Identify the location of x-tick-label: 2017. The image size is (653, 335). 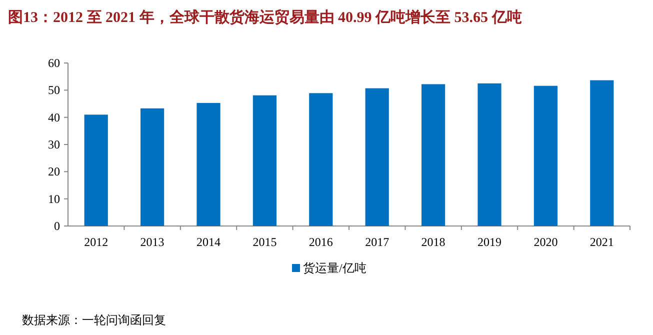
(377, 242).